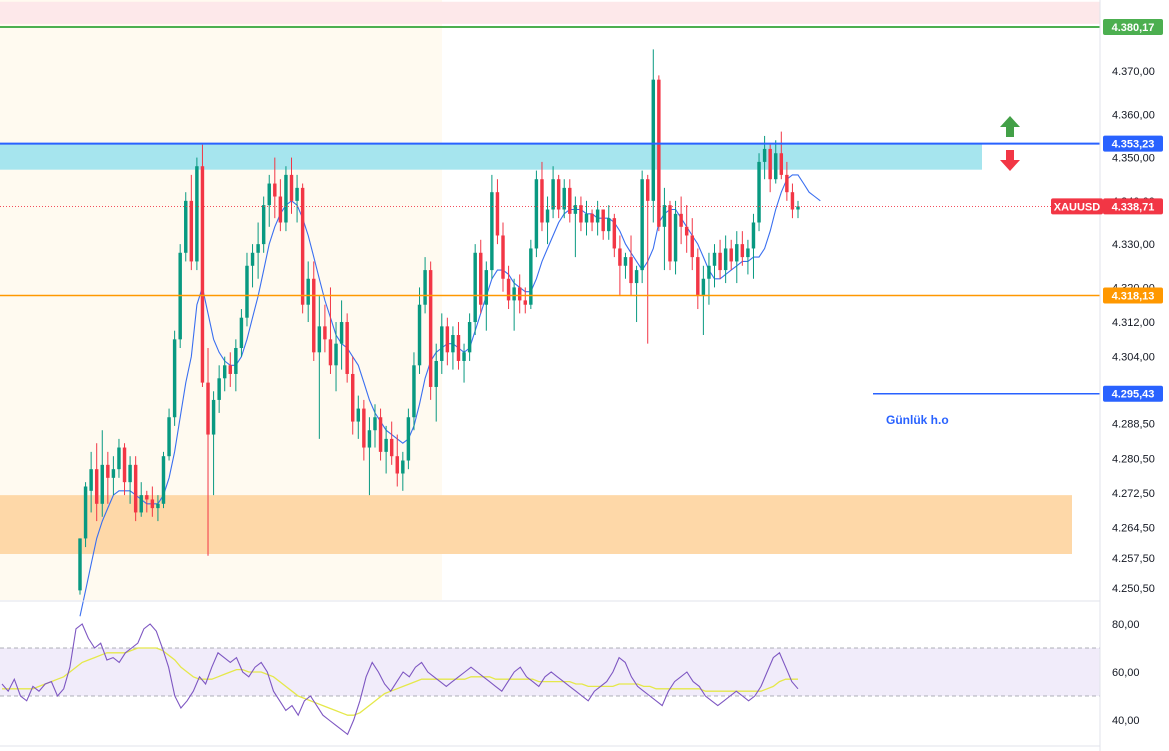 The image size is (1169, 751). What do you see at coordinates (1133, 459) in the screenshot?
I see `y-tick-label: 4.280,50` at bounding box center [1133, 459].